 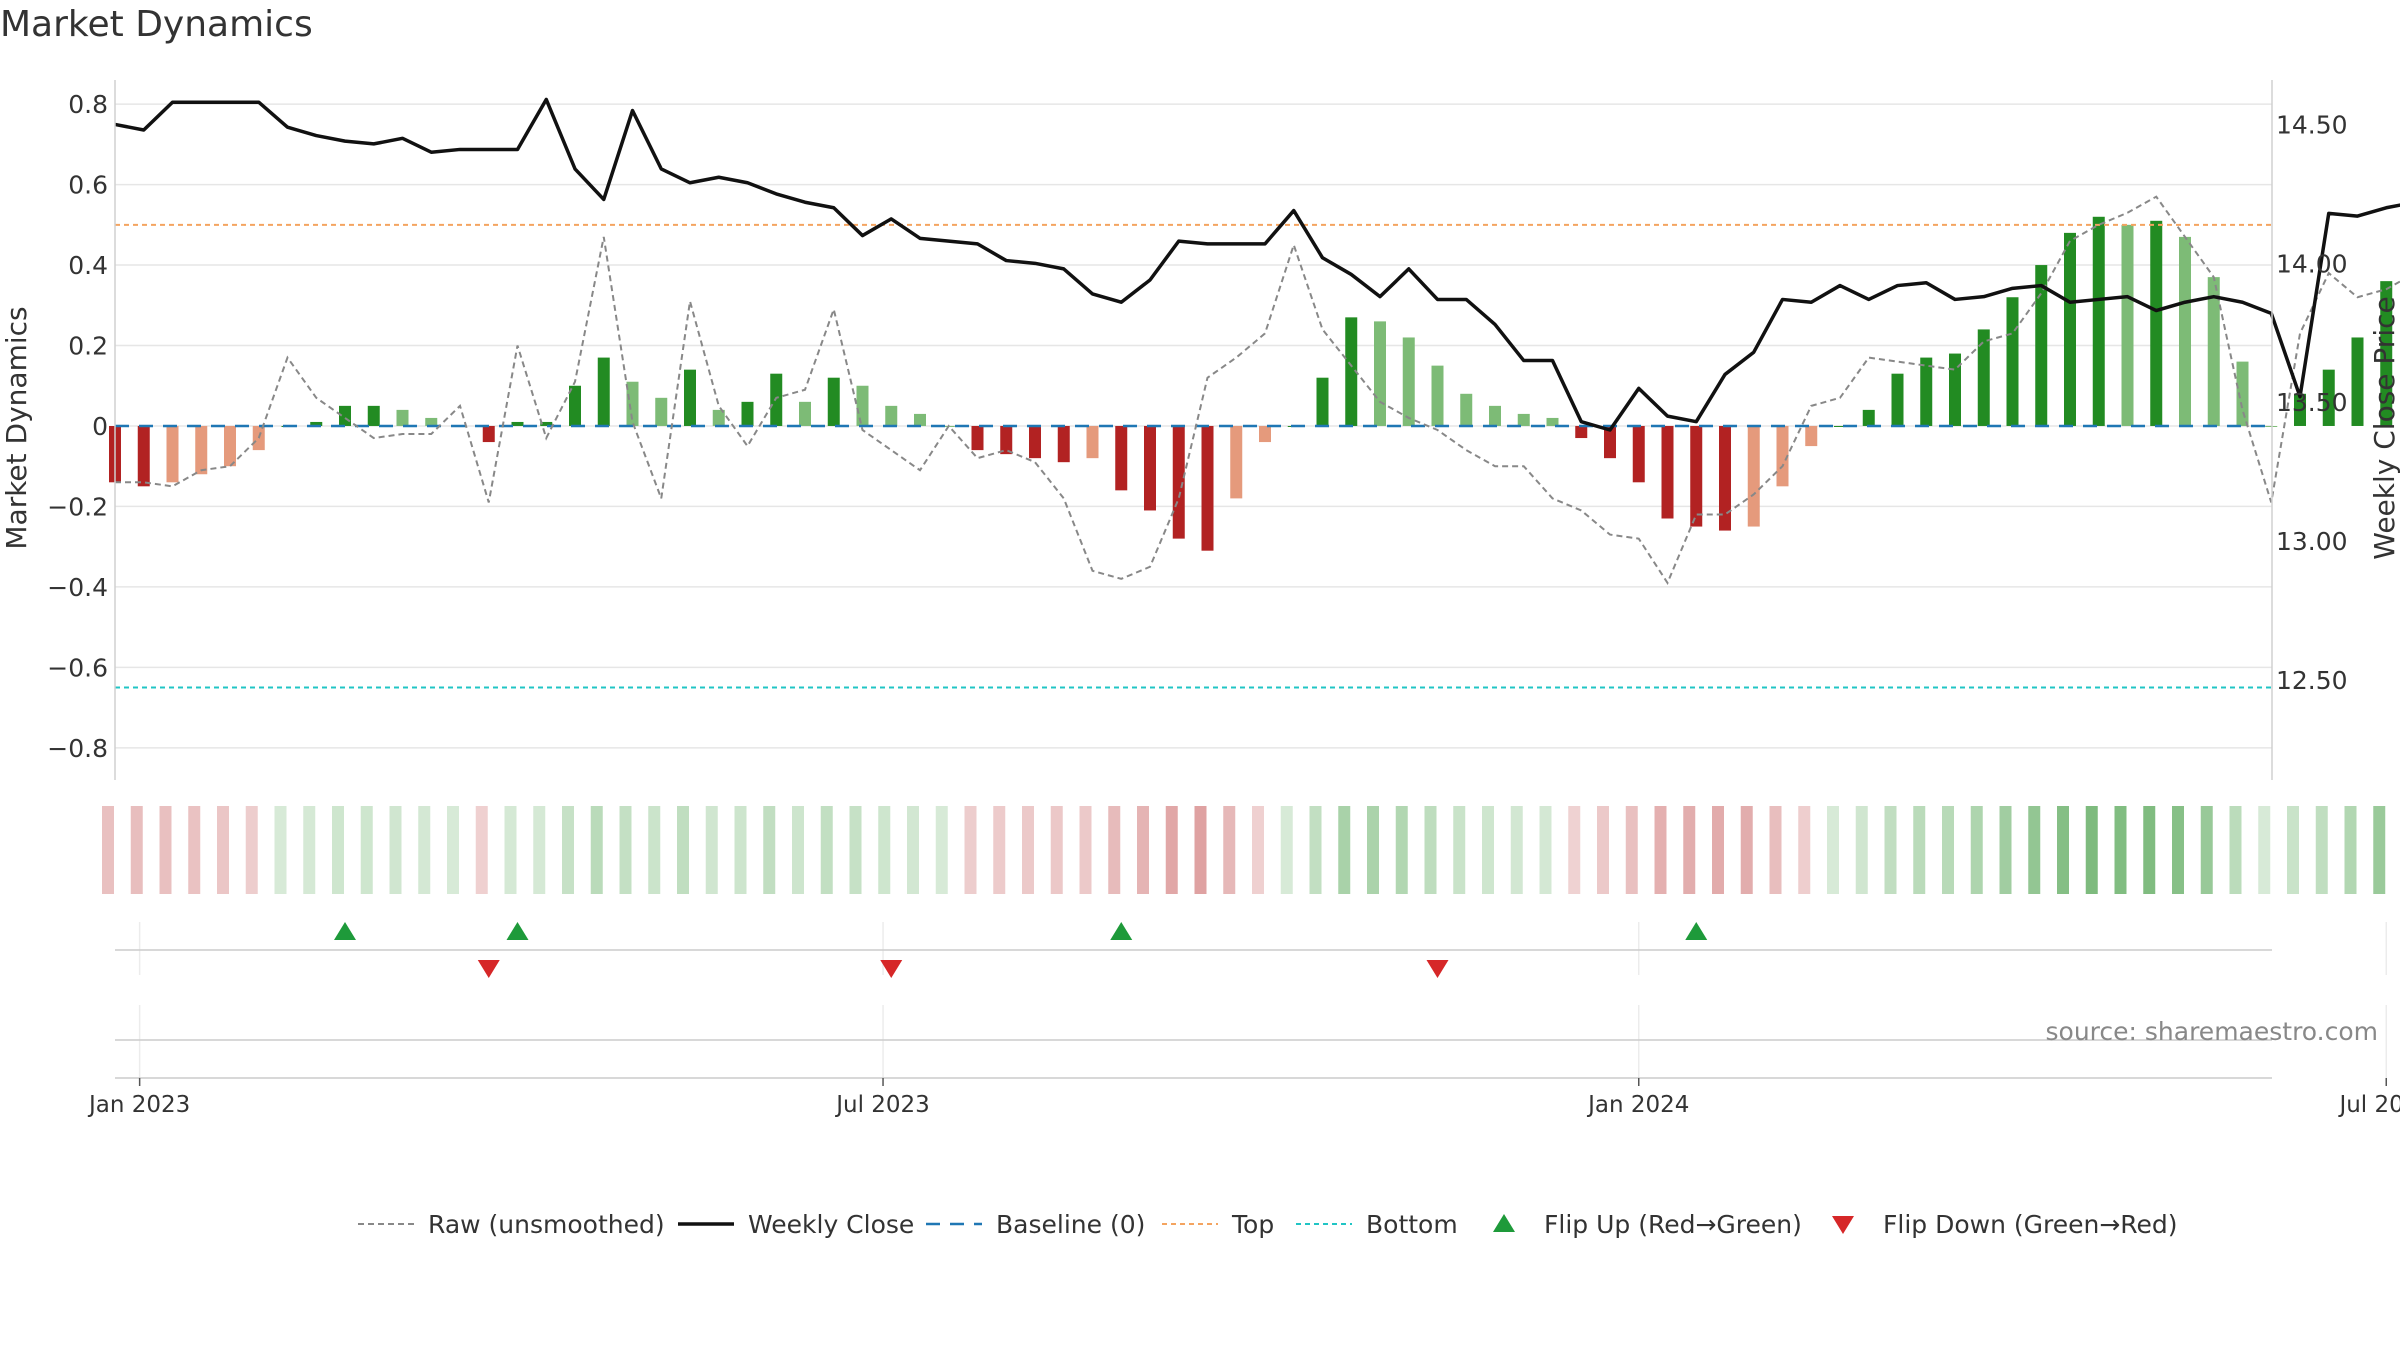 What do you see at coordinates (2312, 680) in the screenshot?
I see `y-tick-right: 12.50` at bounding box center [2312, 680].